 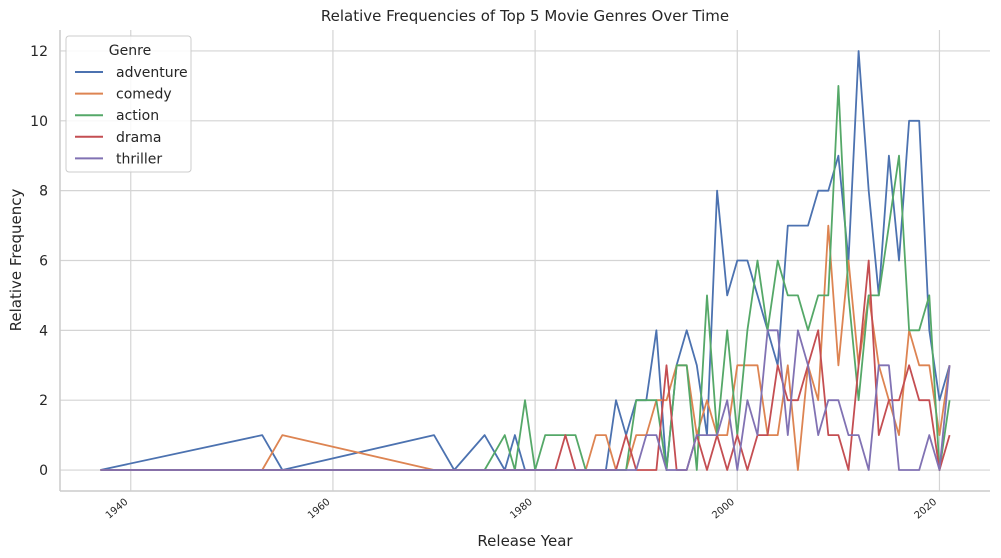 I want to click on y-tick-label: 10, so click(x=39, y=122).